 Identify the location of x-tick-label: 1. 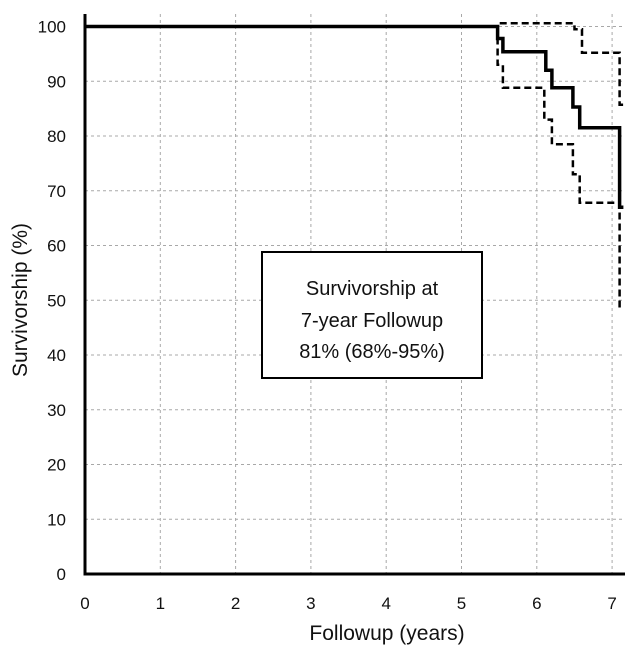
(160, 603).